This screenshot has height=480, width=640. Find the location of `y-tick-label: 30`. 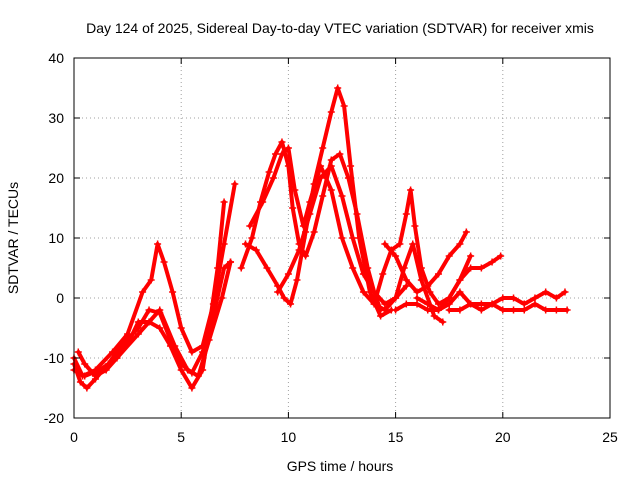

y-tick-label: 30 is located at coordinates (56, 118).